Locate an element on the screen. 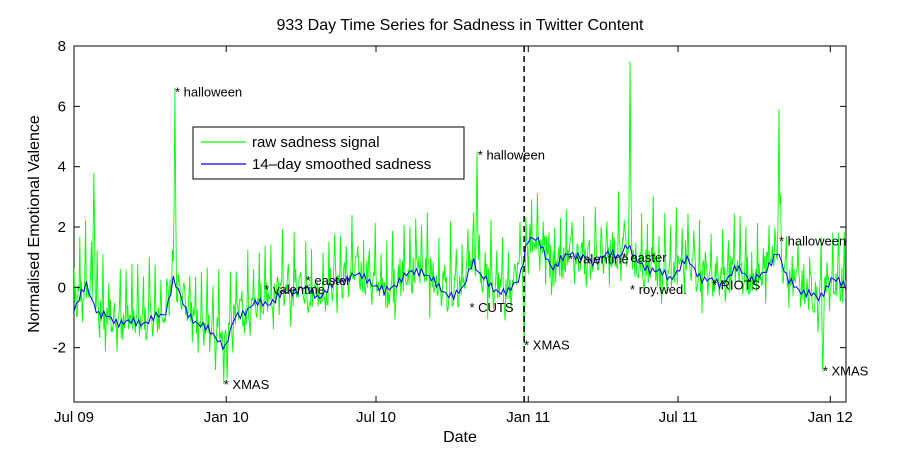 This screenshot has width=899, height=452. event-annotation: * roy.wed. is located at coordinates (658, 289).